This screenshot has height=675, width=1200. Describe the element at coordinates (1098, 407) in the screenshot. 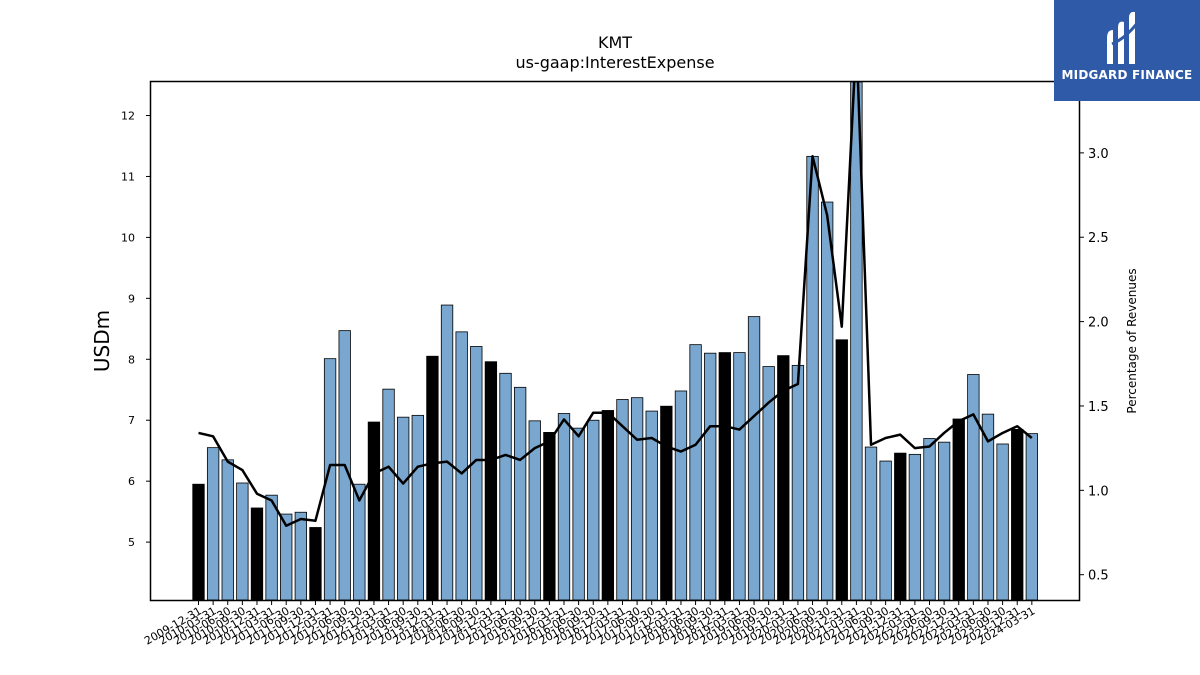

I see `y2-tick-label: 1.5` at that location.